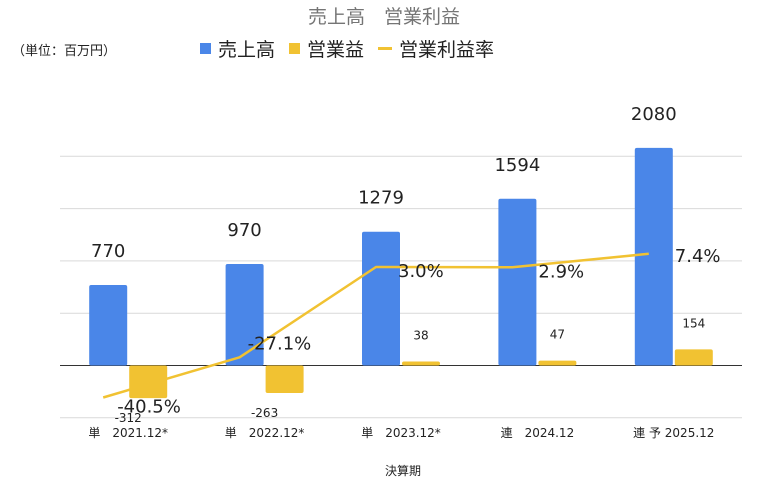 The height and width of the screenshot is (494, 768). What do you see at coordinates (421, 271) in the screenshot?
I see `label-operating-margin: 3.0%` at bounding box center [421, 271].